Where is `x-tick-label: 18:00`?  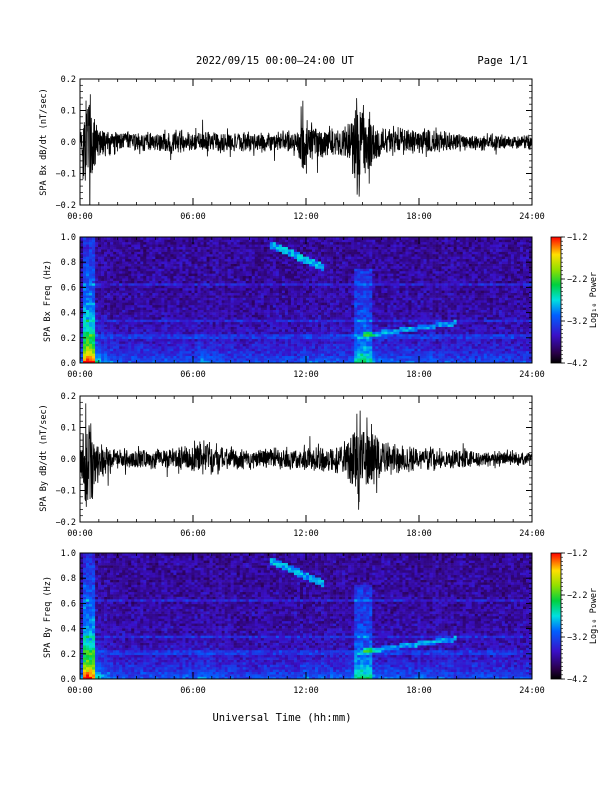
x-tick-label: 18:00 is located at coordinates (419, 217).